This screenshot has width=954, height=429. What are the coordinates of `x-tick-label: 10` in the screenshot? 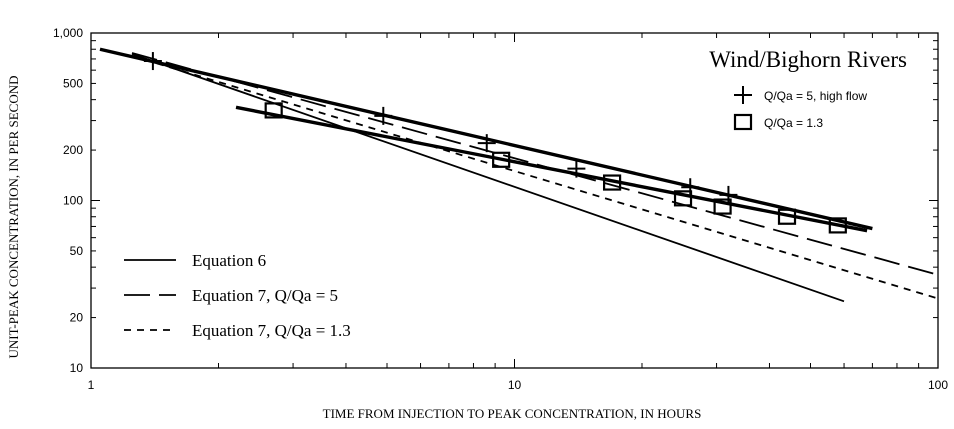 It's located at (515, 385).